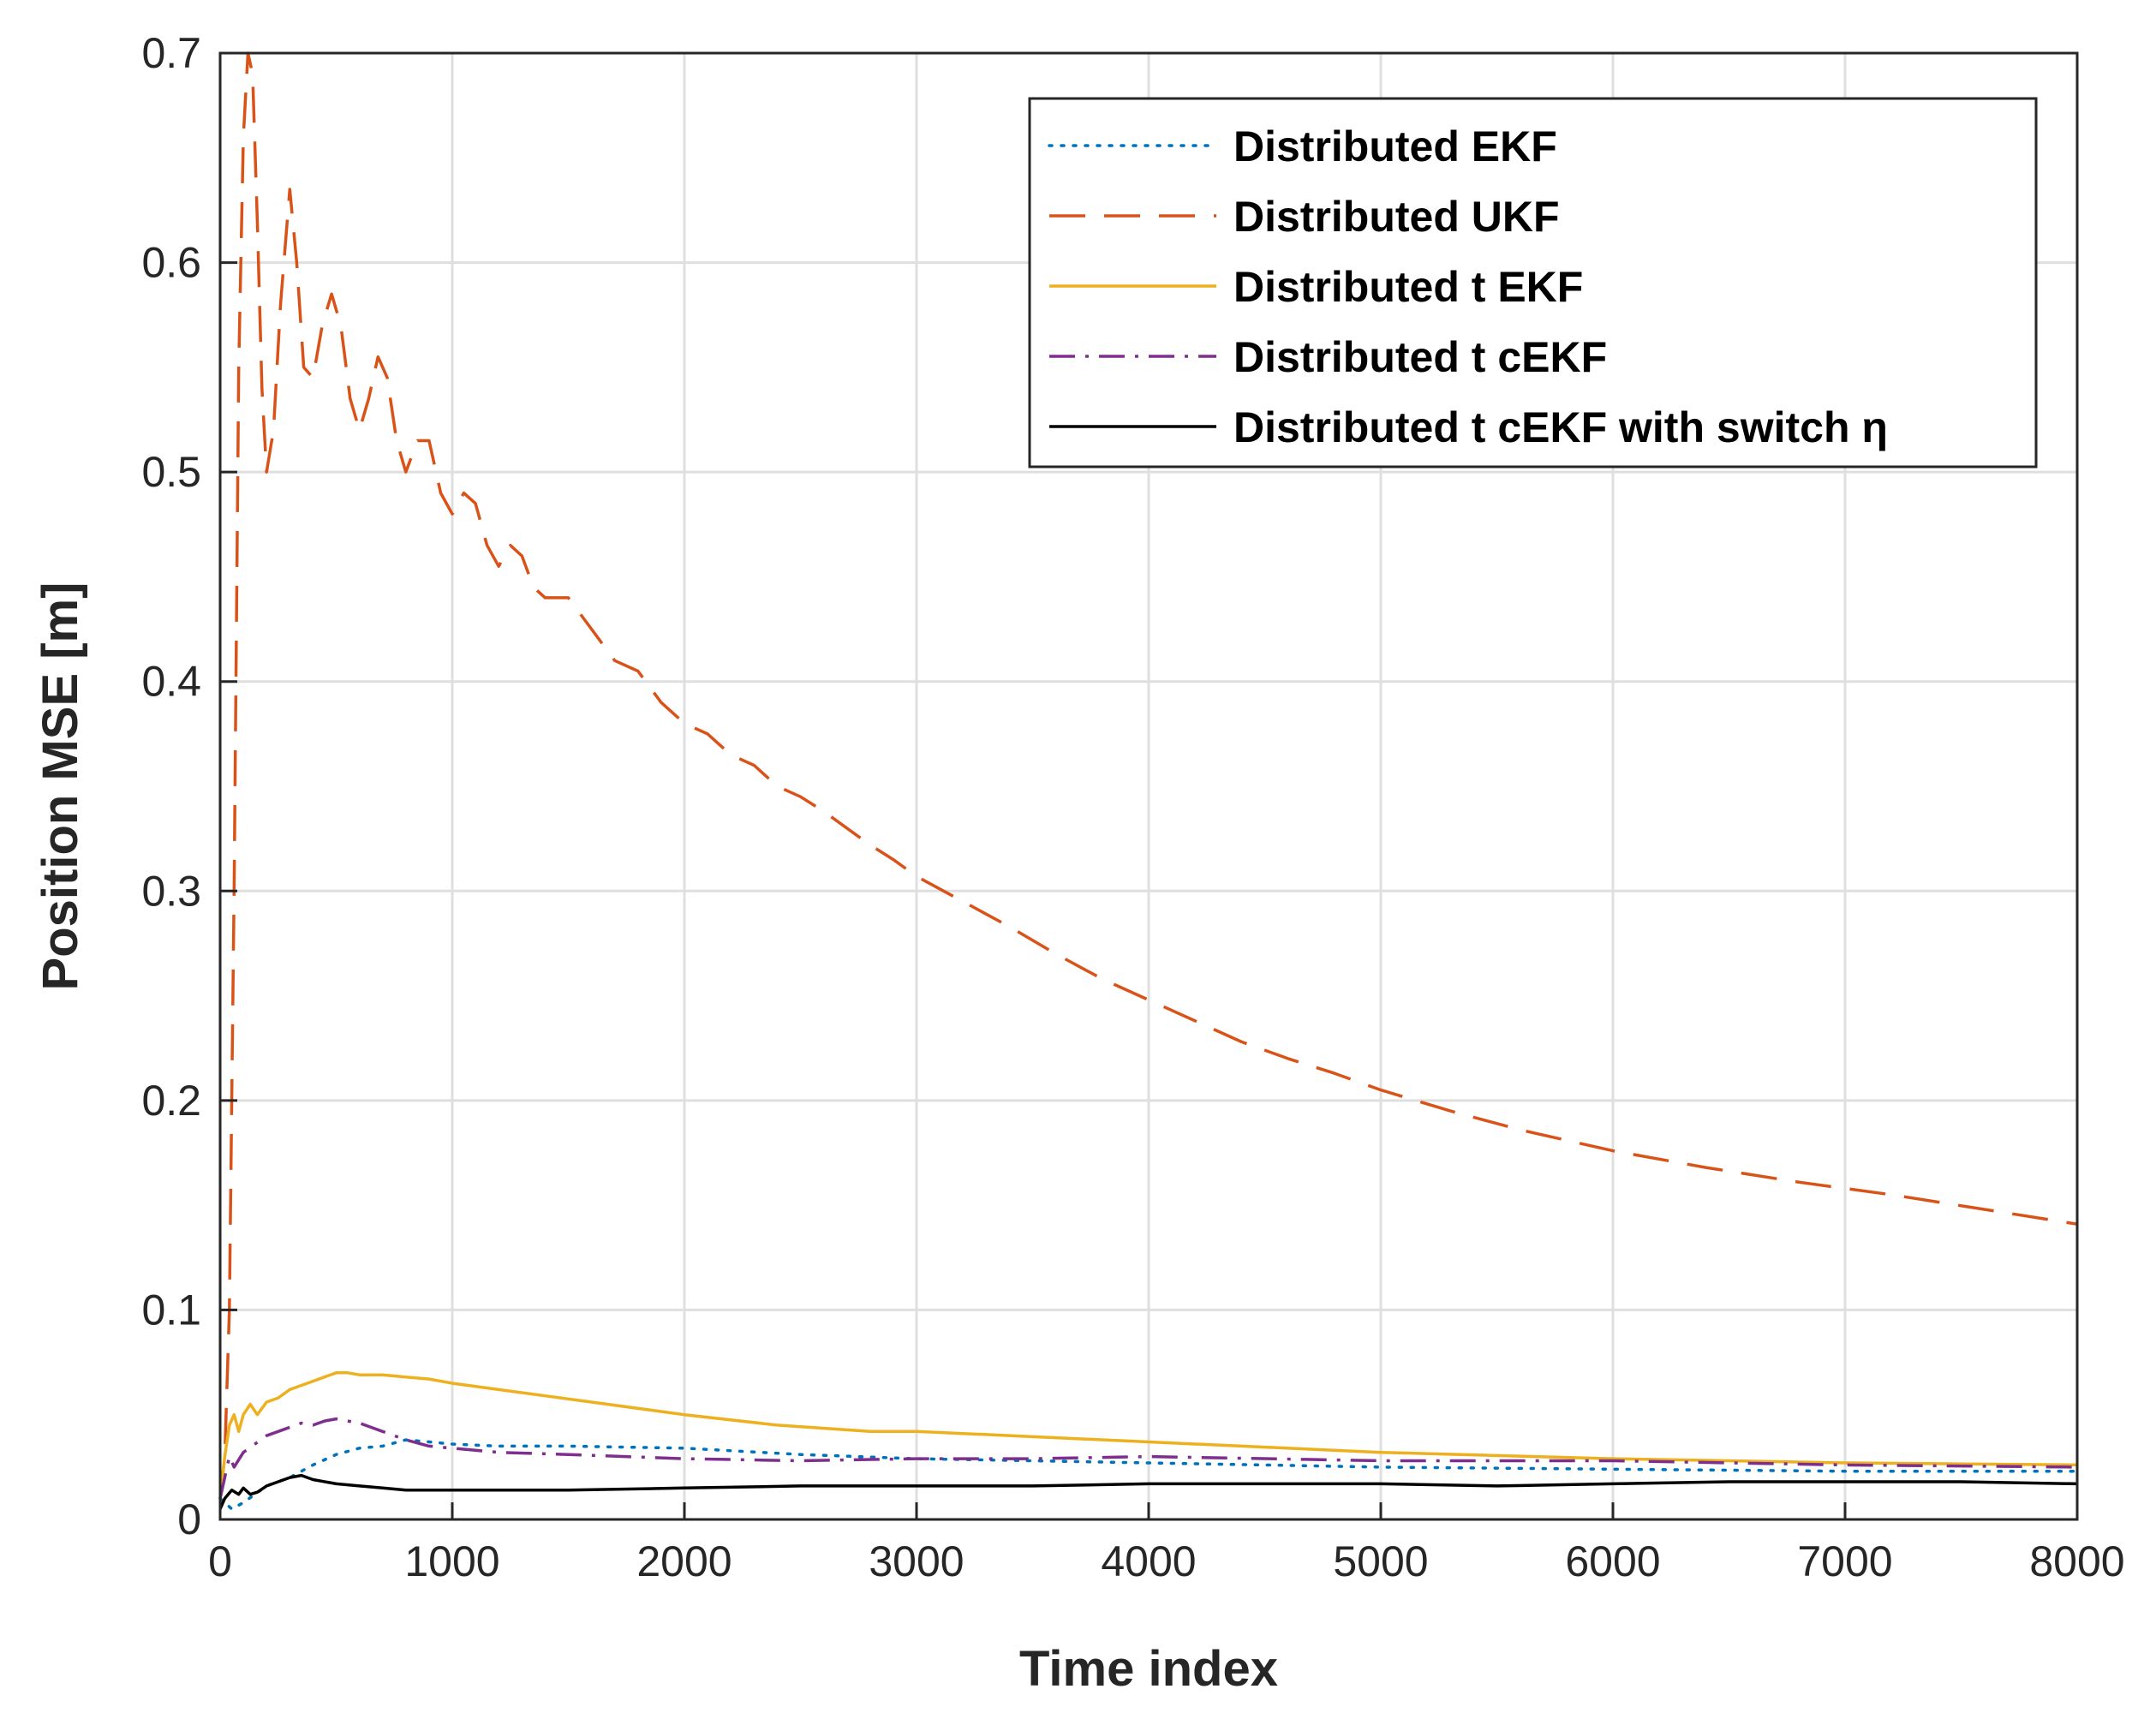 The image size is (2156, 1713). What do you see at coordinates (916, 1561) in the screenshot?
I see `x-tick-label-3: 3000` at bounding box center [916, 1561].